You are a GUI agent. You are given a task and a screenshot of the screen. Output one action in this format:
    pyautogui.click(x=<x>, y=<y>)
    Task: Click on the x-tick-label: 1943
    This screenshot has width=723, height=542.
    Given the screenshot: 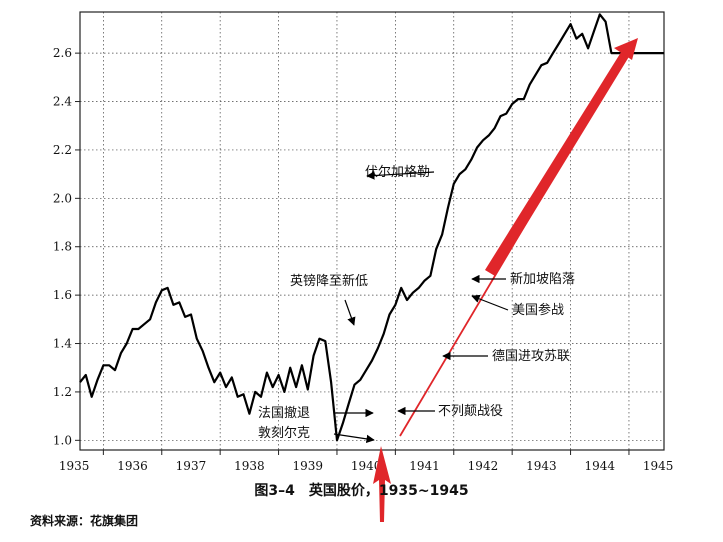 What is the action you would take?
    pyautogui.click(x=541, y=466)
    